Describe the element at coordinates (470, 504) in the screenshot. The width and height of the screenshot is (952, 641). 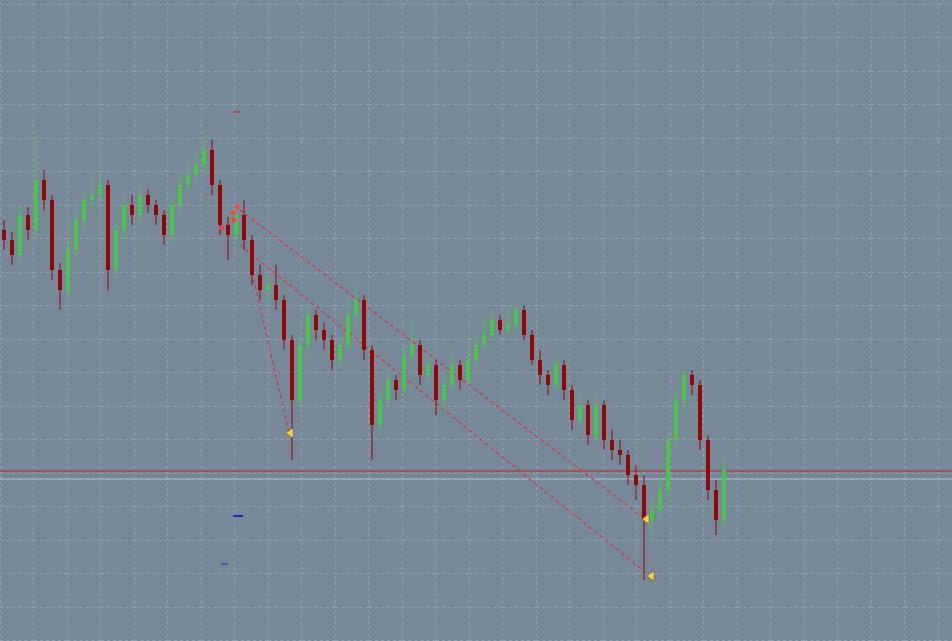
I see `markers` at that location.